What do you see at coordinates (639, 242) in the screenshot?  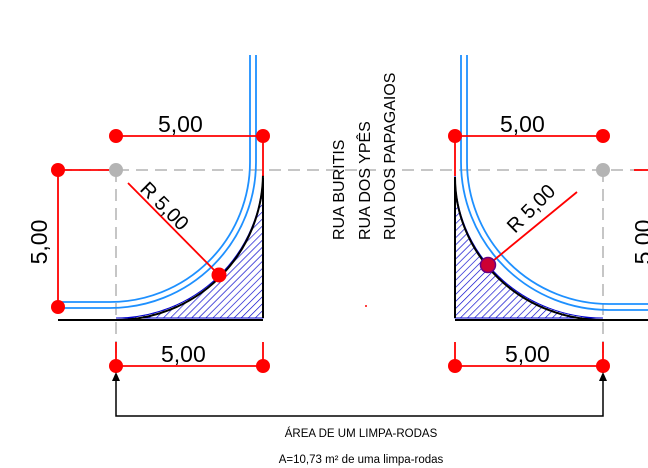 I see `dimension-right-vertical: 5,00` at bounding box center [639, 242].